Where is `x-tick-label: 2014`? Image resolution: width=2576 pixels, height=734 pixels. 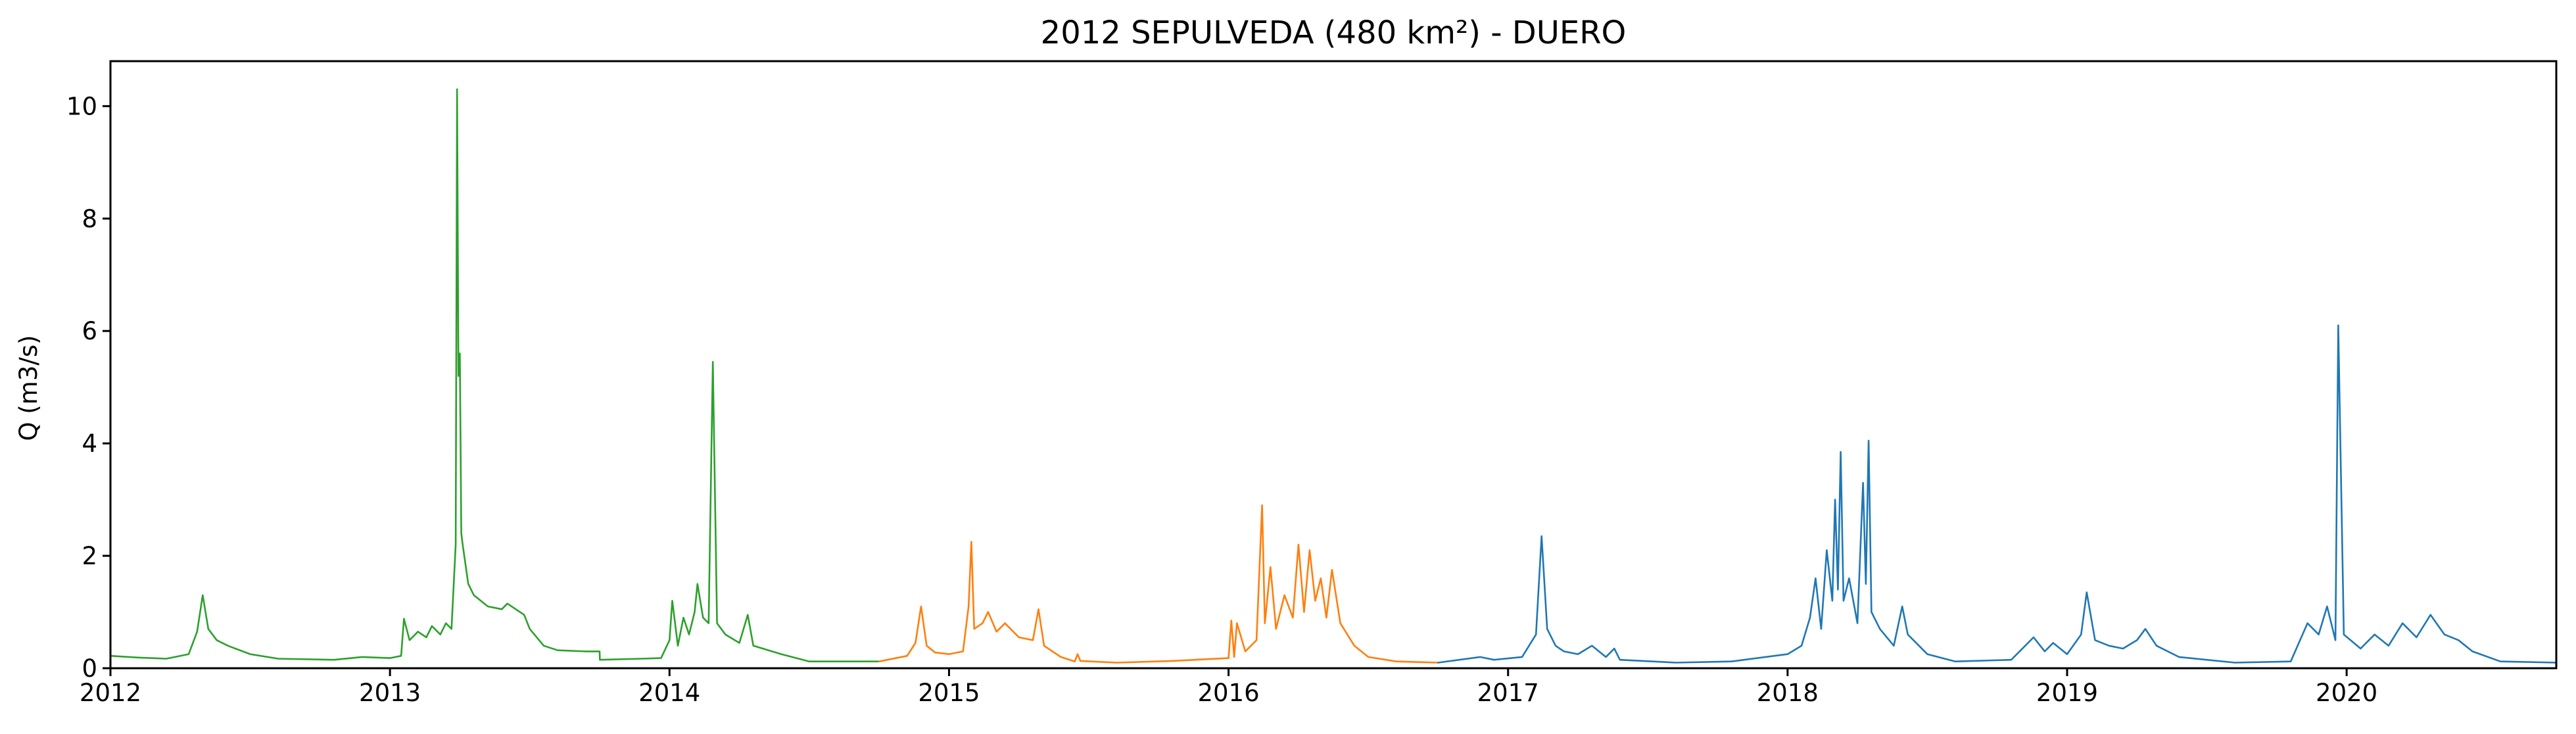 x-tick-label: 2014 is located at coordinates (669, 693).